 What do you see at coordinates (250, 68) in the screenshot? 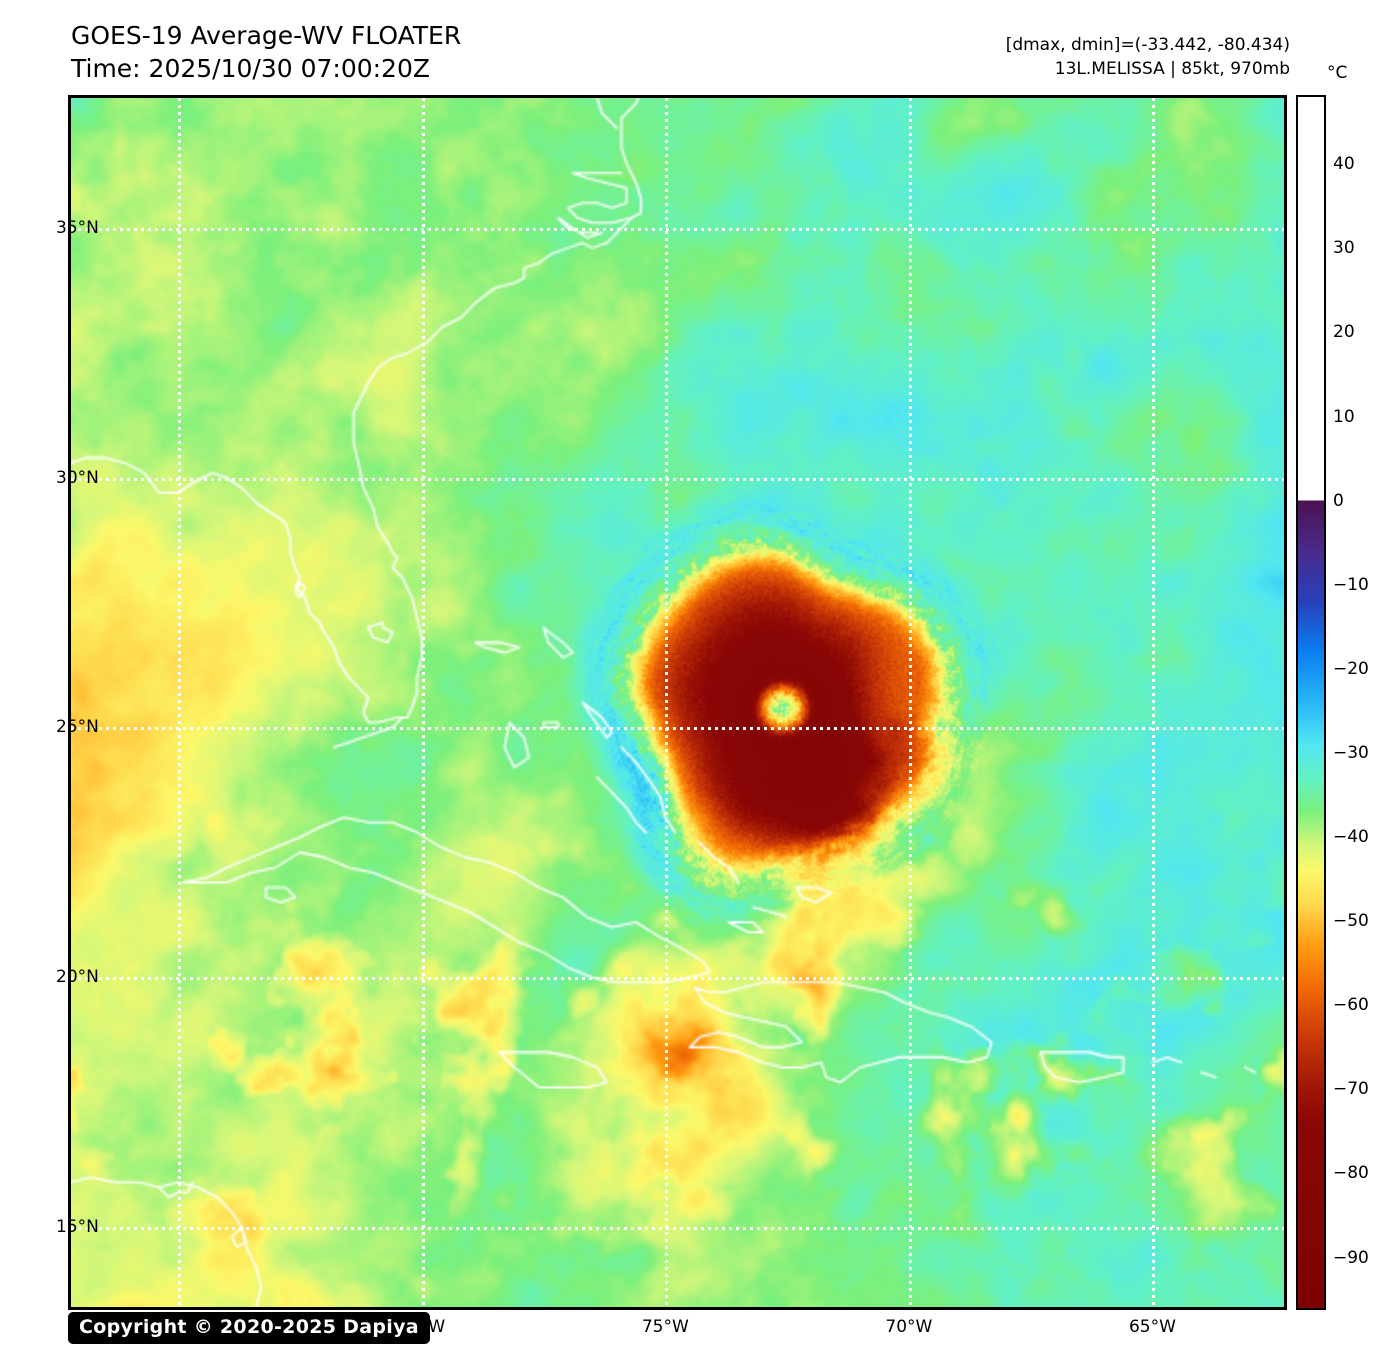
I see `timestamp-label: Time: 2025/10/30 07:00:20Z` at bounding box center [250, 68].